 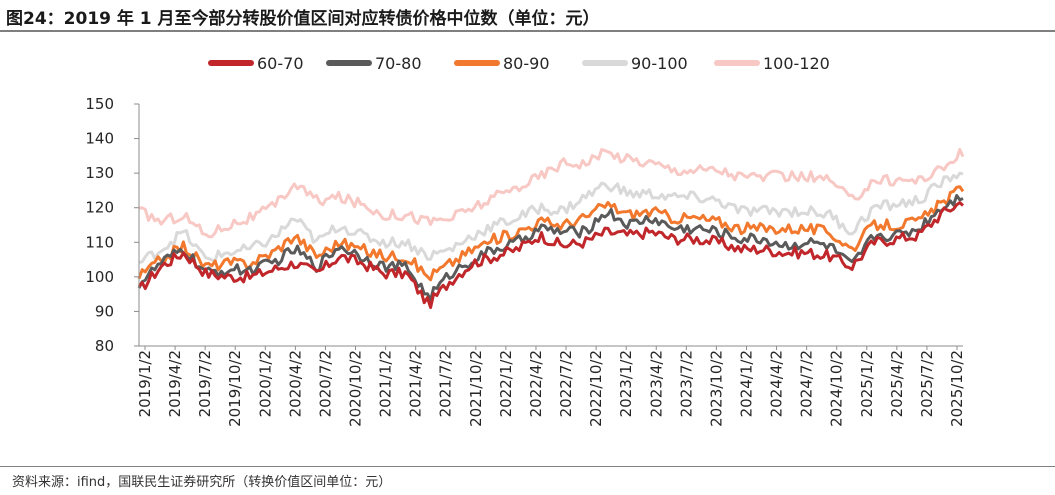 I want to click on x-tick-label: 2024/10/2, so click(x=837, y=388).